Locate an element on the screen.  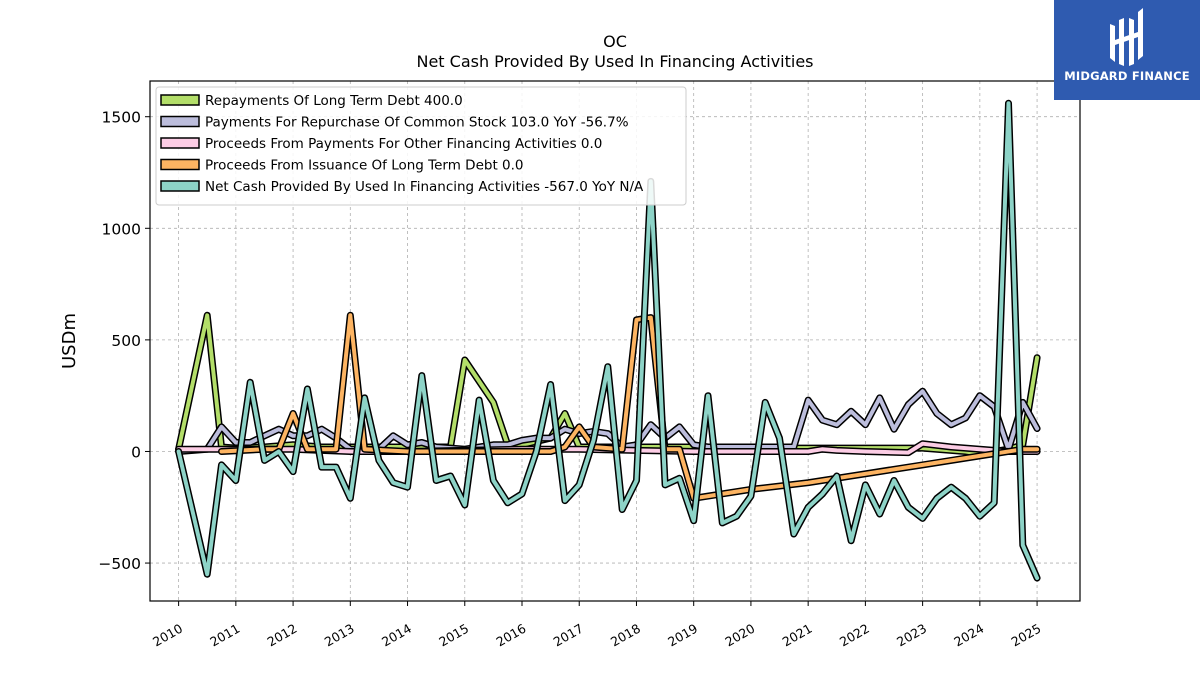
x-tick-label: 2014 is located at coordinates (396, 635).